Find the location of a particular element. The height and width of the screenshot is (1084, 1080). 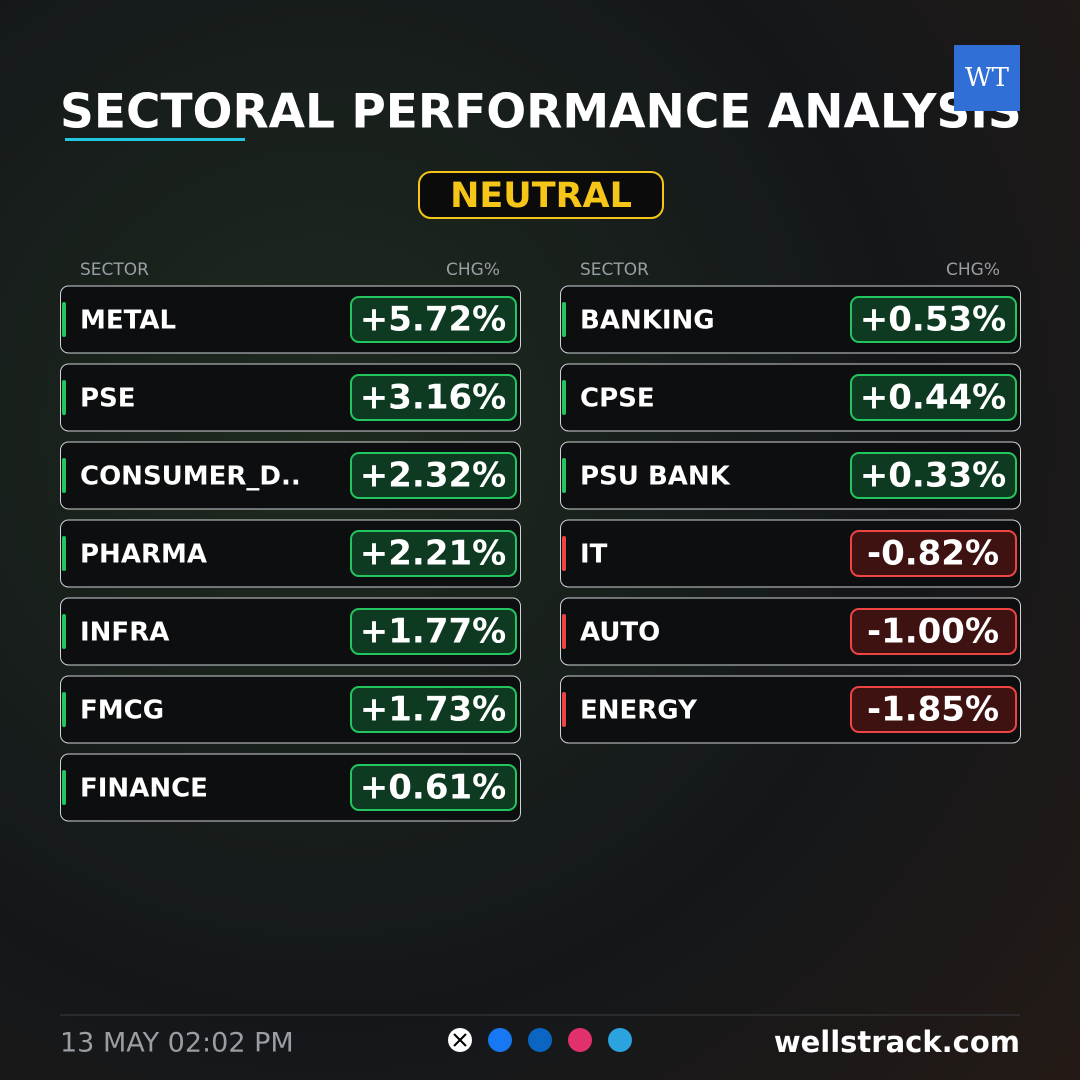

change-value: -1.85% is located at coordinates (933, 710).